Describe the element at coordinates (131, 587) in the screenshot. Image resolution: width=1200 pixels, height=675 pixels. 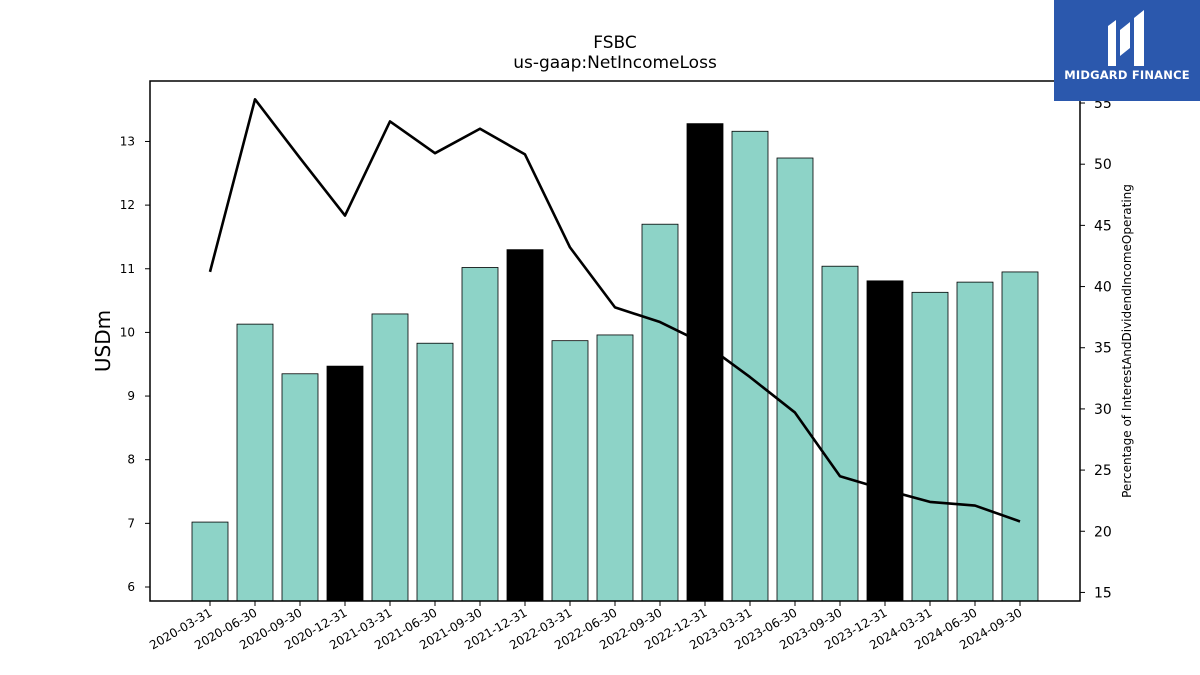
I see `y-tick-label: 6` at that location.